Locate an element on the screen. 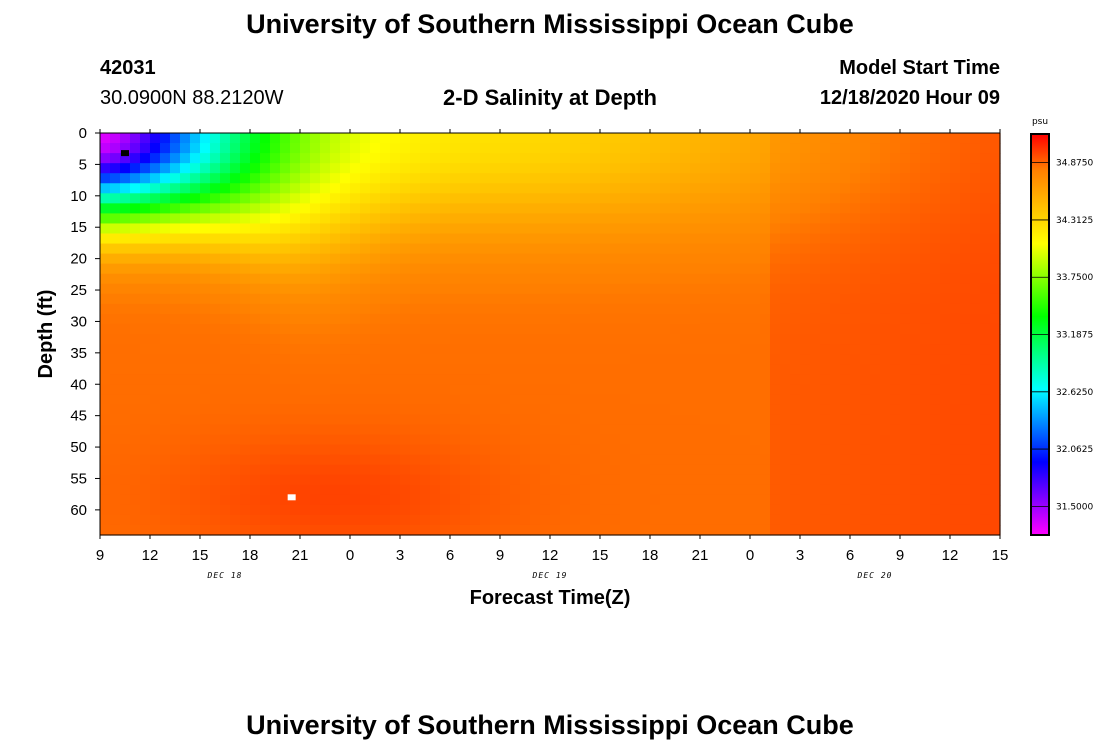 The image size is (1100, 750). x-day-label: DEC 20 is located at coordinates (875, 575).